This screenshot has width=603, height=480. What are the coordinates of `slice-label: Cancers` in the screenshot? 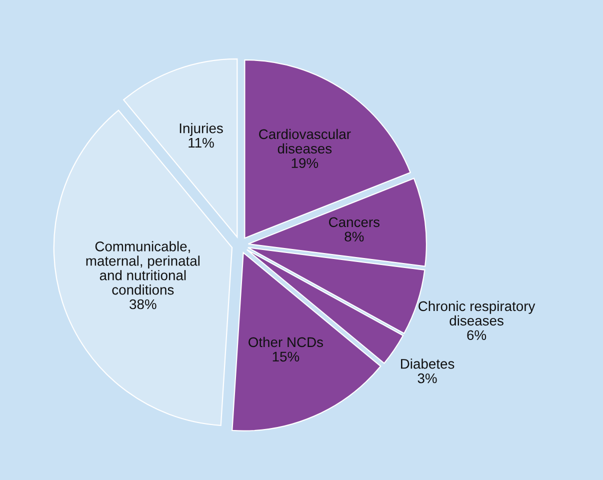 It's located at (354, 222).